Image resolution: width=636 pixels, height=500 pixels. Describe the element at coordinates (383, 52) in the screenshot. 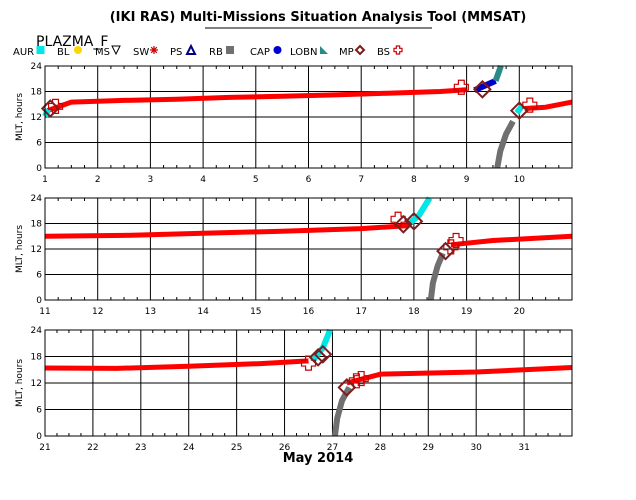

I see `legend-label-bs: BS` at that location.